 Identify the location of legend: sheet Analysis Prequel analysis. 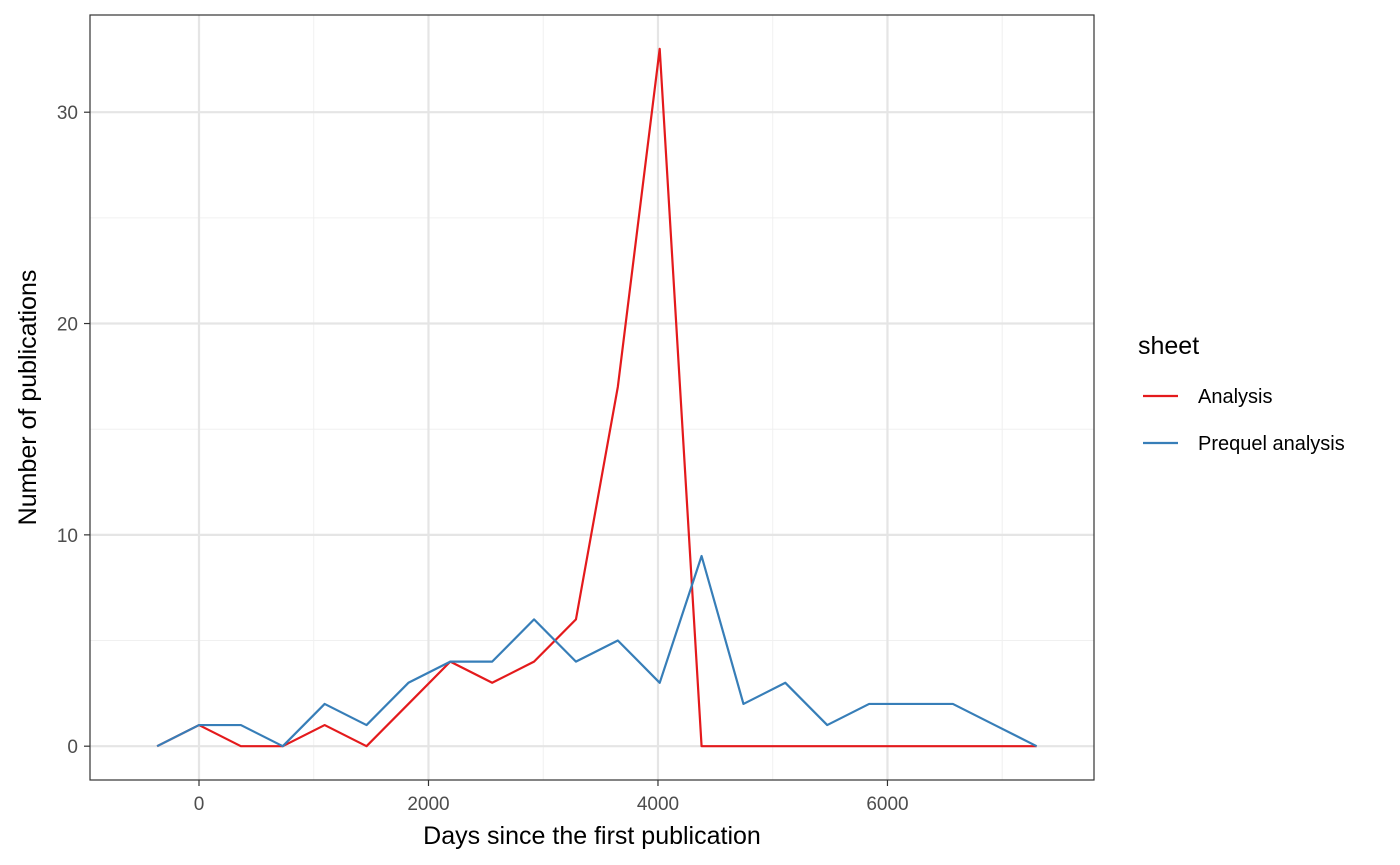
(1241, 393).